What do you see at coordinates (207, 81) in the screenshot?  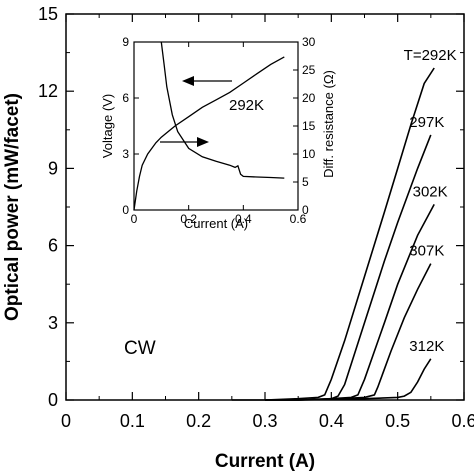 I see `left-arrow-icon` at bounding box center [207, 81].